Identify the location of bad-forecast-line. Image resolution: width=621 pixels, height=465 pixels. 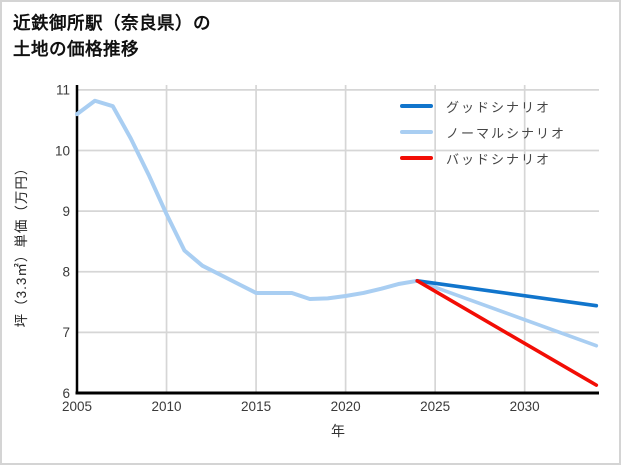
(507, 333).